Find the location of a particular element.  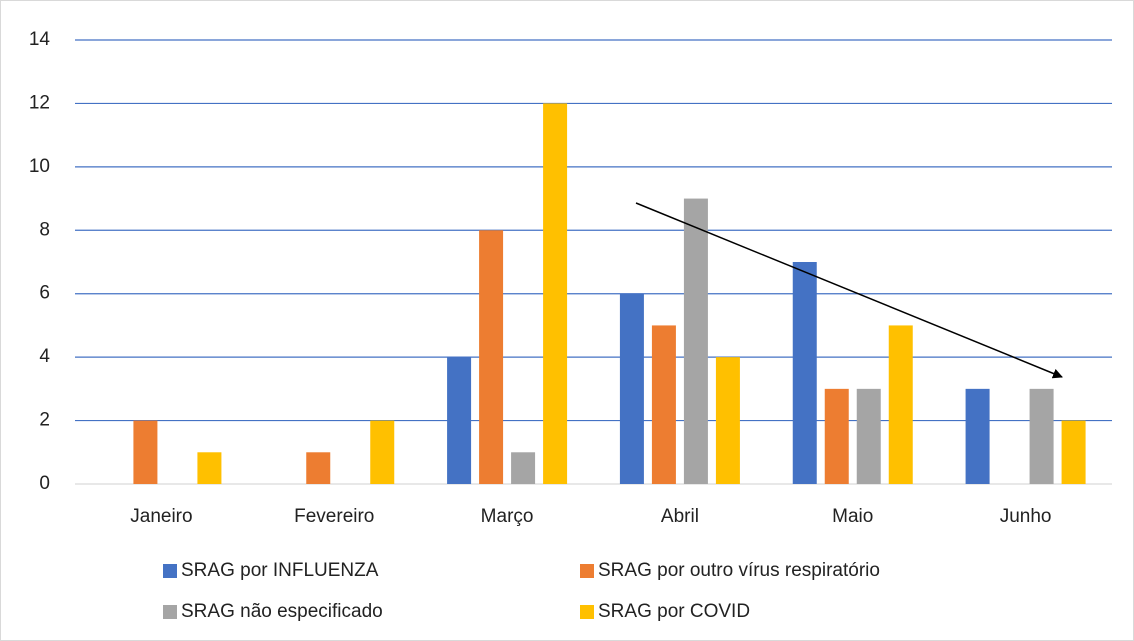

legend-label: SRAG por INFLUENZA is located at coordinates (280, 570).